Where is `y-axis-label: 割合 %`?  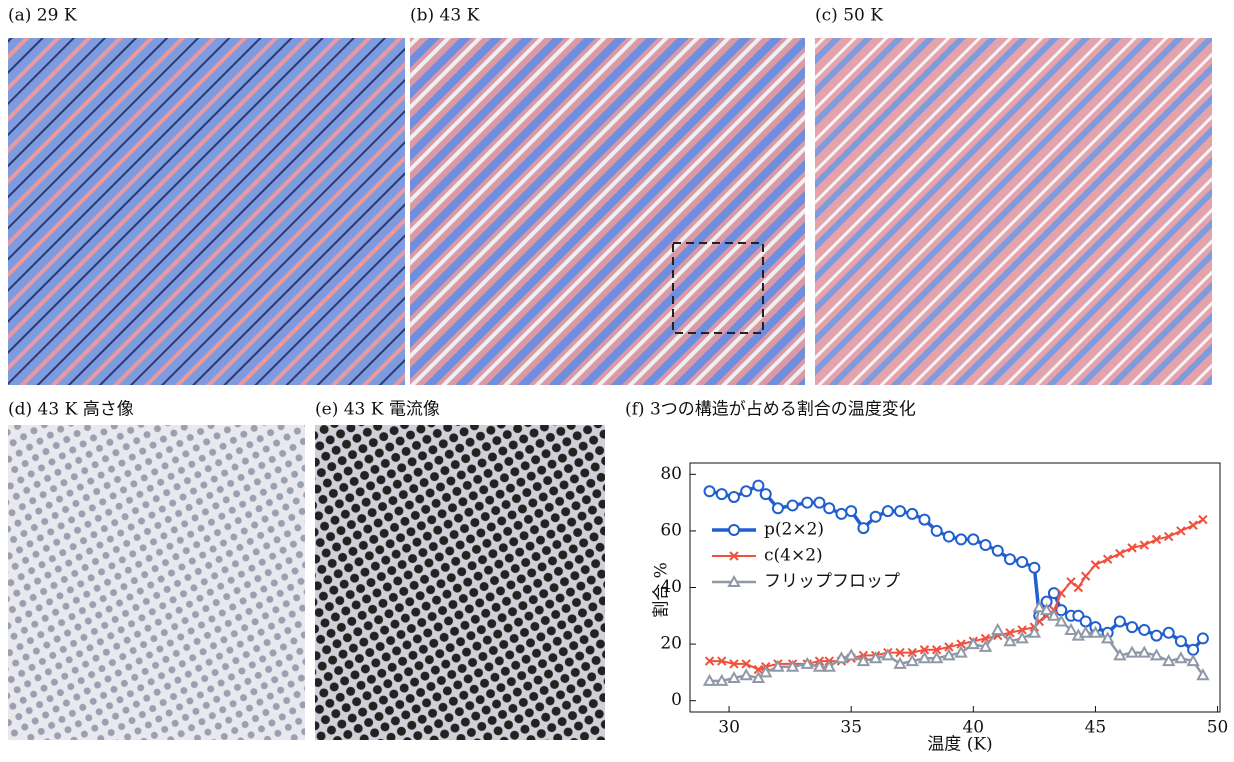
y-axis-label: 割合 % is located at coordinates (662, 590).